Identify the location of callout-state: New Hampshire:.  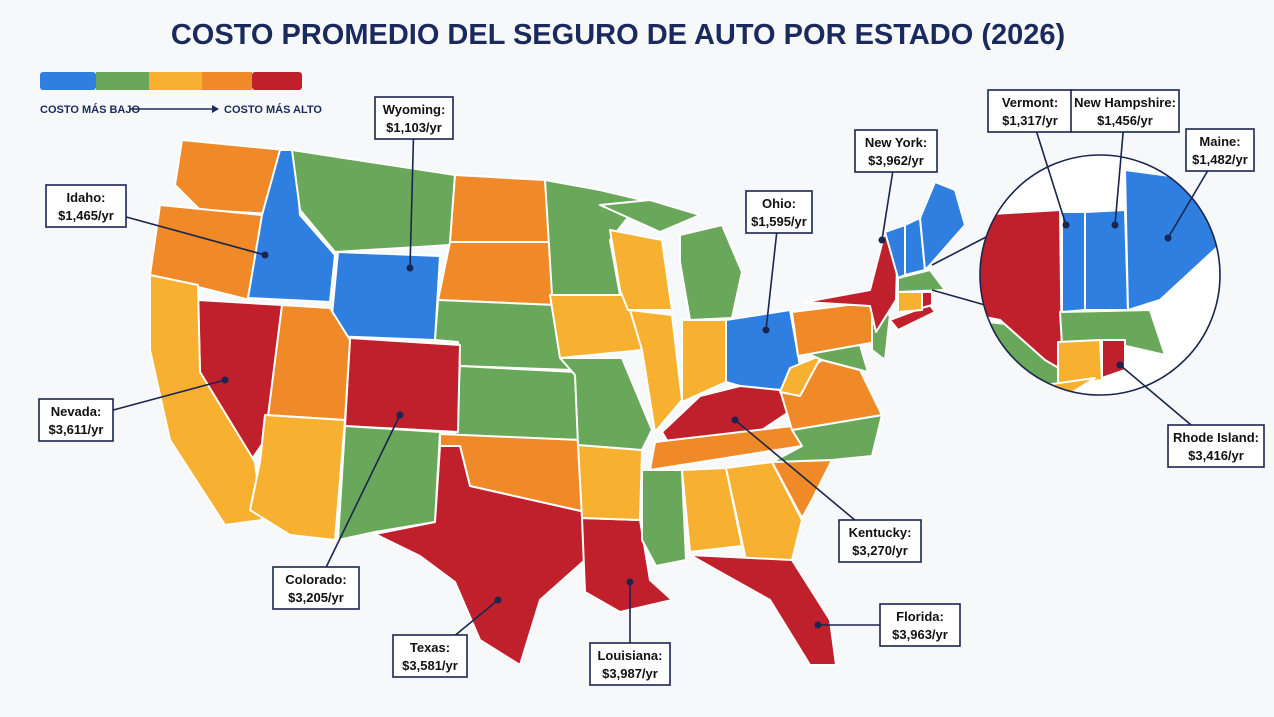
(1125, 102).